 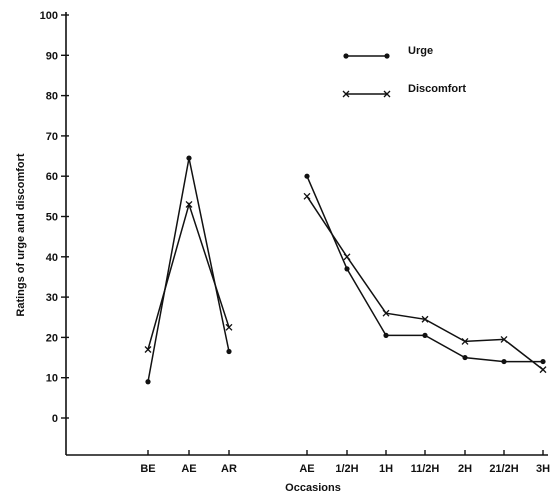 I want to click on legend-item: Urge, so click(x=388, y=52).